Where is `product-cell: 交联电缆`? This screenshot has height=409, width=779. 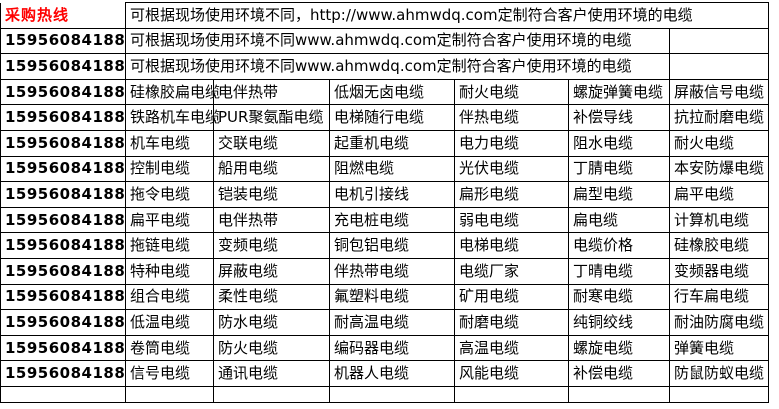
product-cell: 交联电缆 is located at coordinates (271, 143).